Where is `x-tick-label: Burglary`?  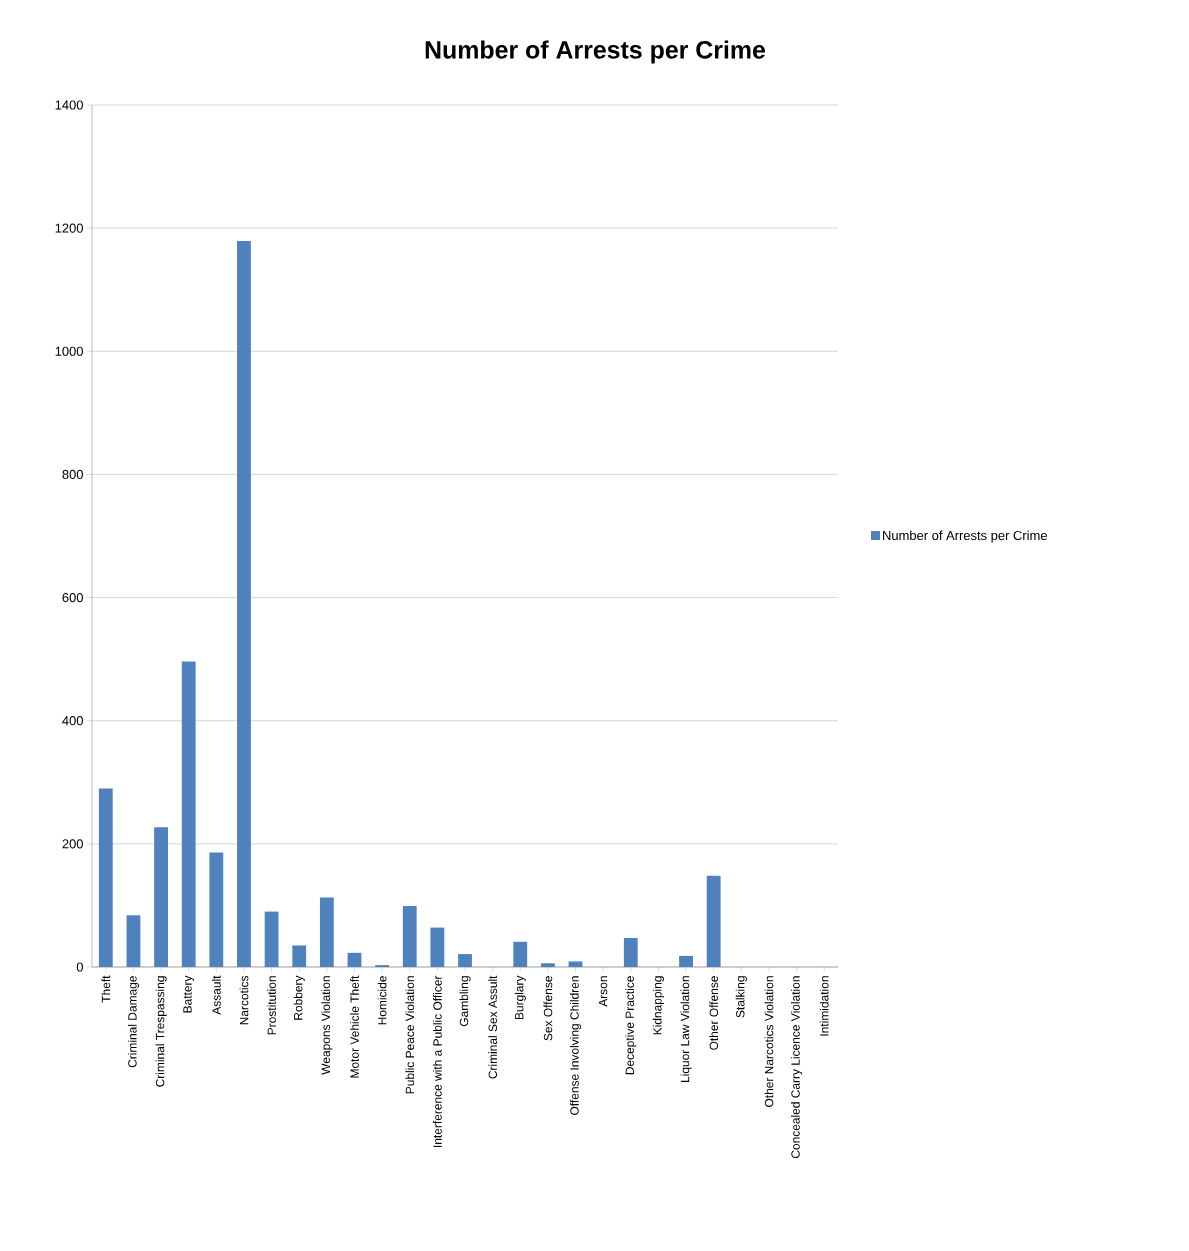 x-tick-label: Burglary is located at coordinates (520, 997).